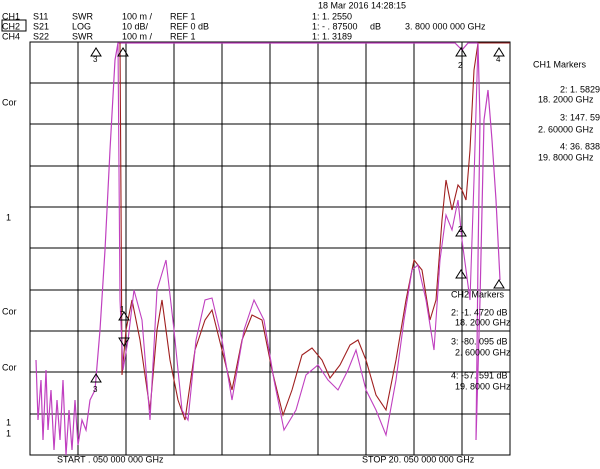 This screenshot has width=600, height=469. What do you see at coordinates (135, 26) in the screenshot?
I see `scale: 10 dB/` at bounding box center [135, 26].